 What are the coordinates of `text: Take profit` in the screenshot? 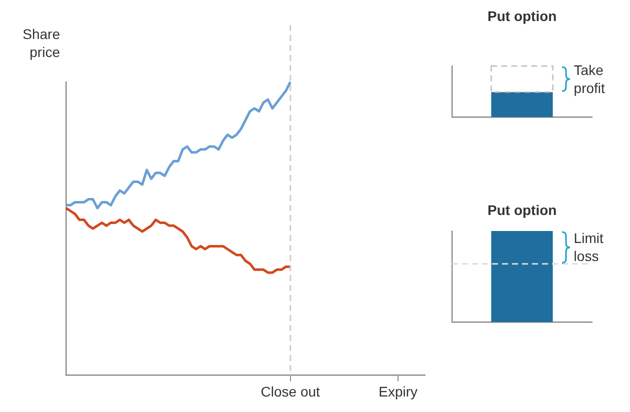 It's located at (590, 79).